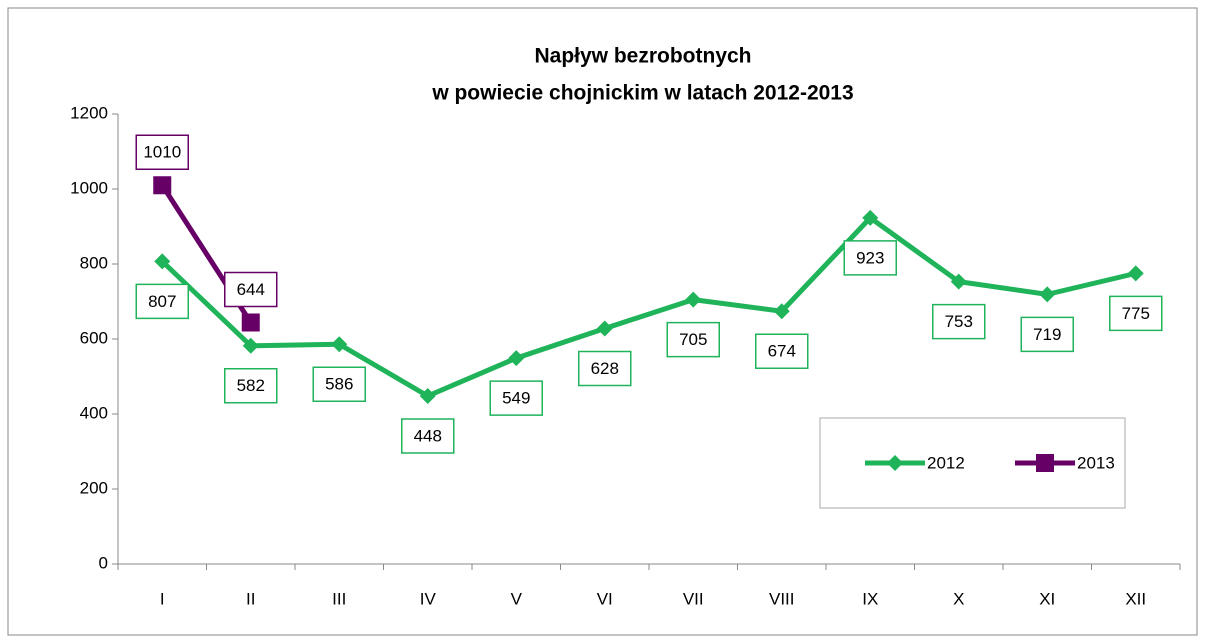  Describe the element at coordinates (103, 562) in the screenshot. I see `y-tick-label: 0` at that location.